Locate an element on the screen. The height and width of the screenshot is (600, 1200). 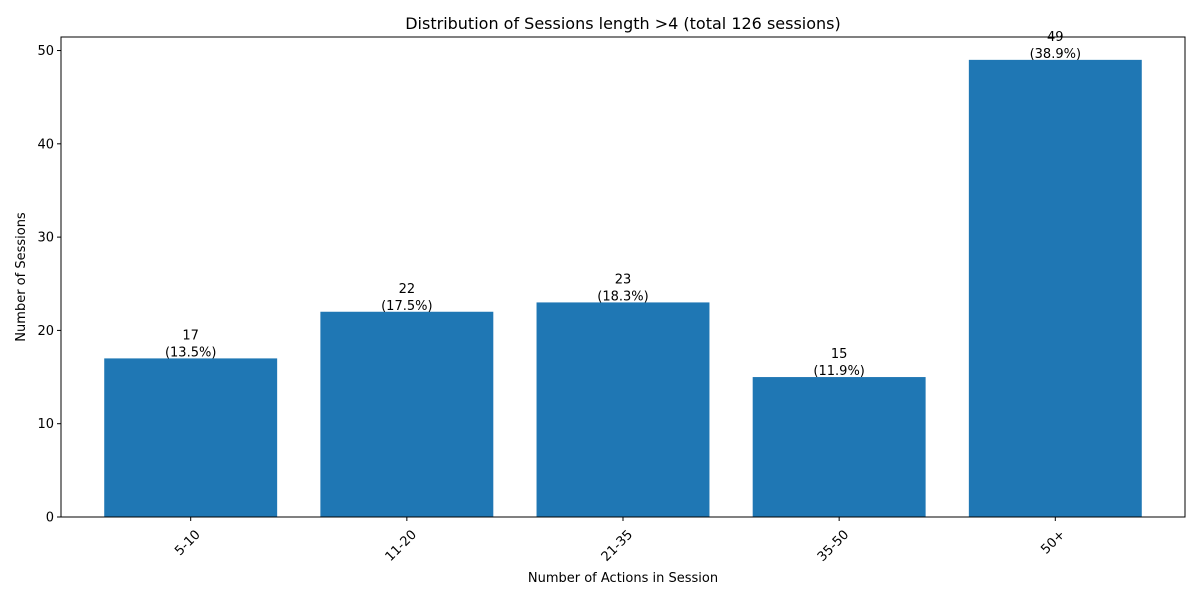
x-tick-label: 5-10 is located at coordinates (187, 542).